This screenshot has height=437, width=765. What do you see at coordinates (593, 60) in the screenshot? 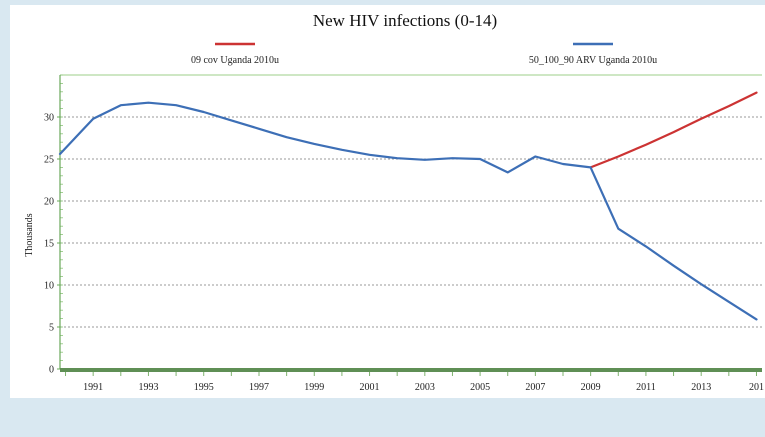
I see `legend-label-2: 50_100_90 ARV Uganda 2010u` at bounding box center [593, 60].